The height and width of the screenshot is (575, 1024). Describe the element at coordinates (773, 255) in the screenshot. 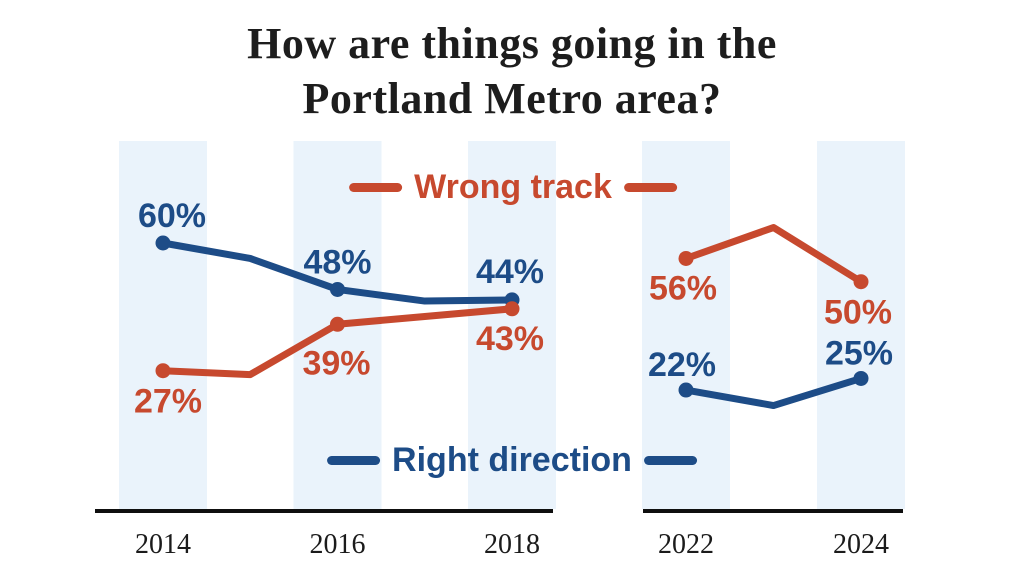

I see `wrong-track-line` at that location.